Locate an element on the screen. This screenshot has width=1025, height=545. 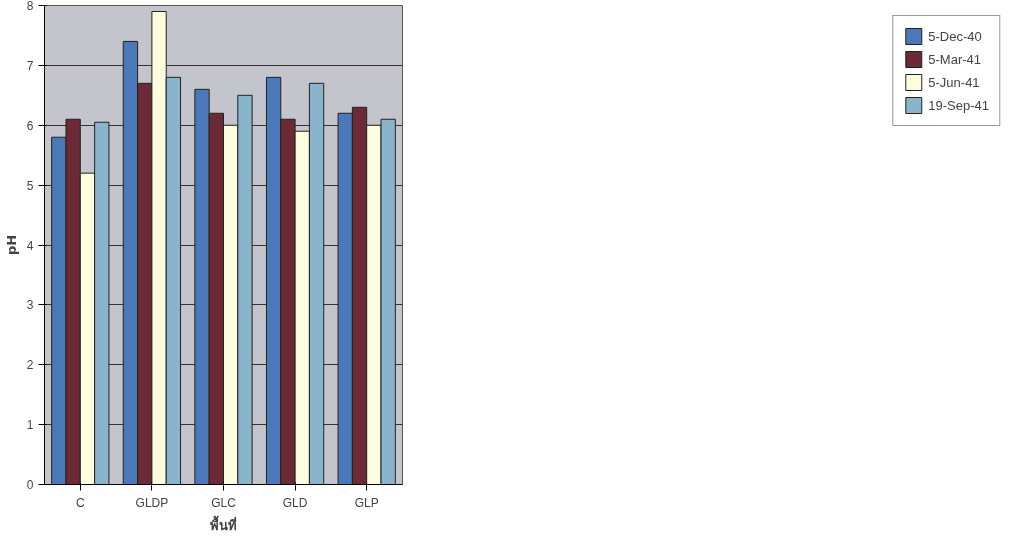
y-axis-title: pH is located at coordinates (11, 245).